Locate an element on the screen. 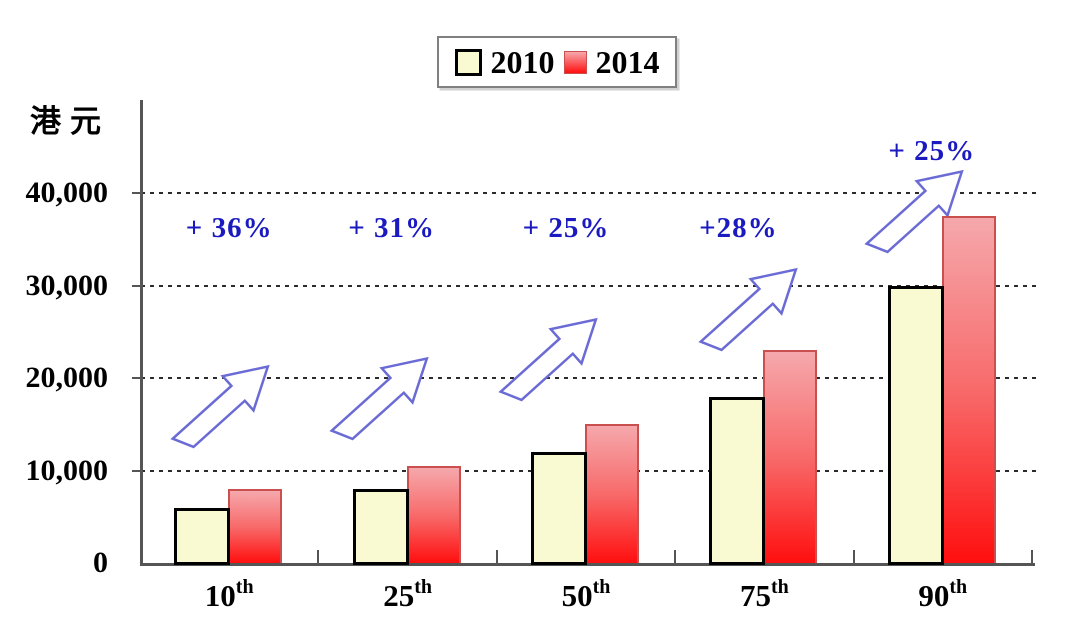 The width and height of the screenshot is (1068, 639). bar-2014-50th is located at coordinates (612, 494).